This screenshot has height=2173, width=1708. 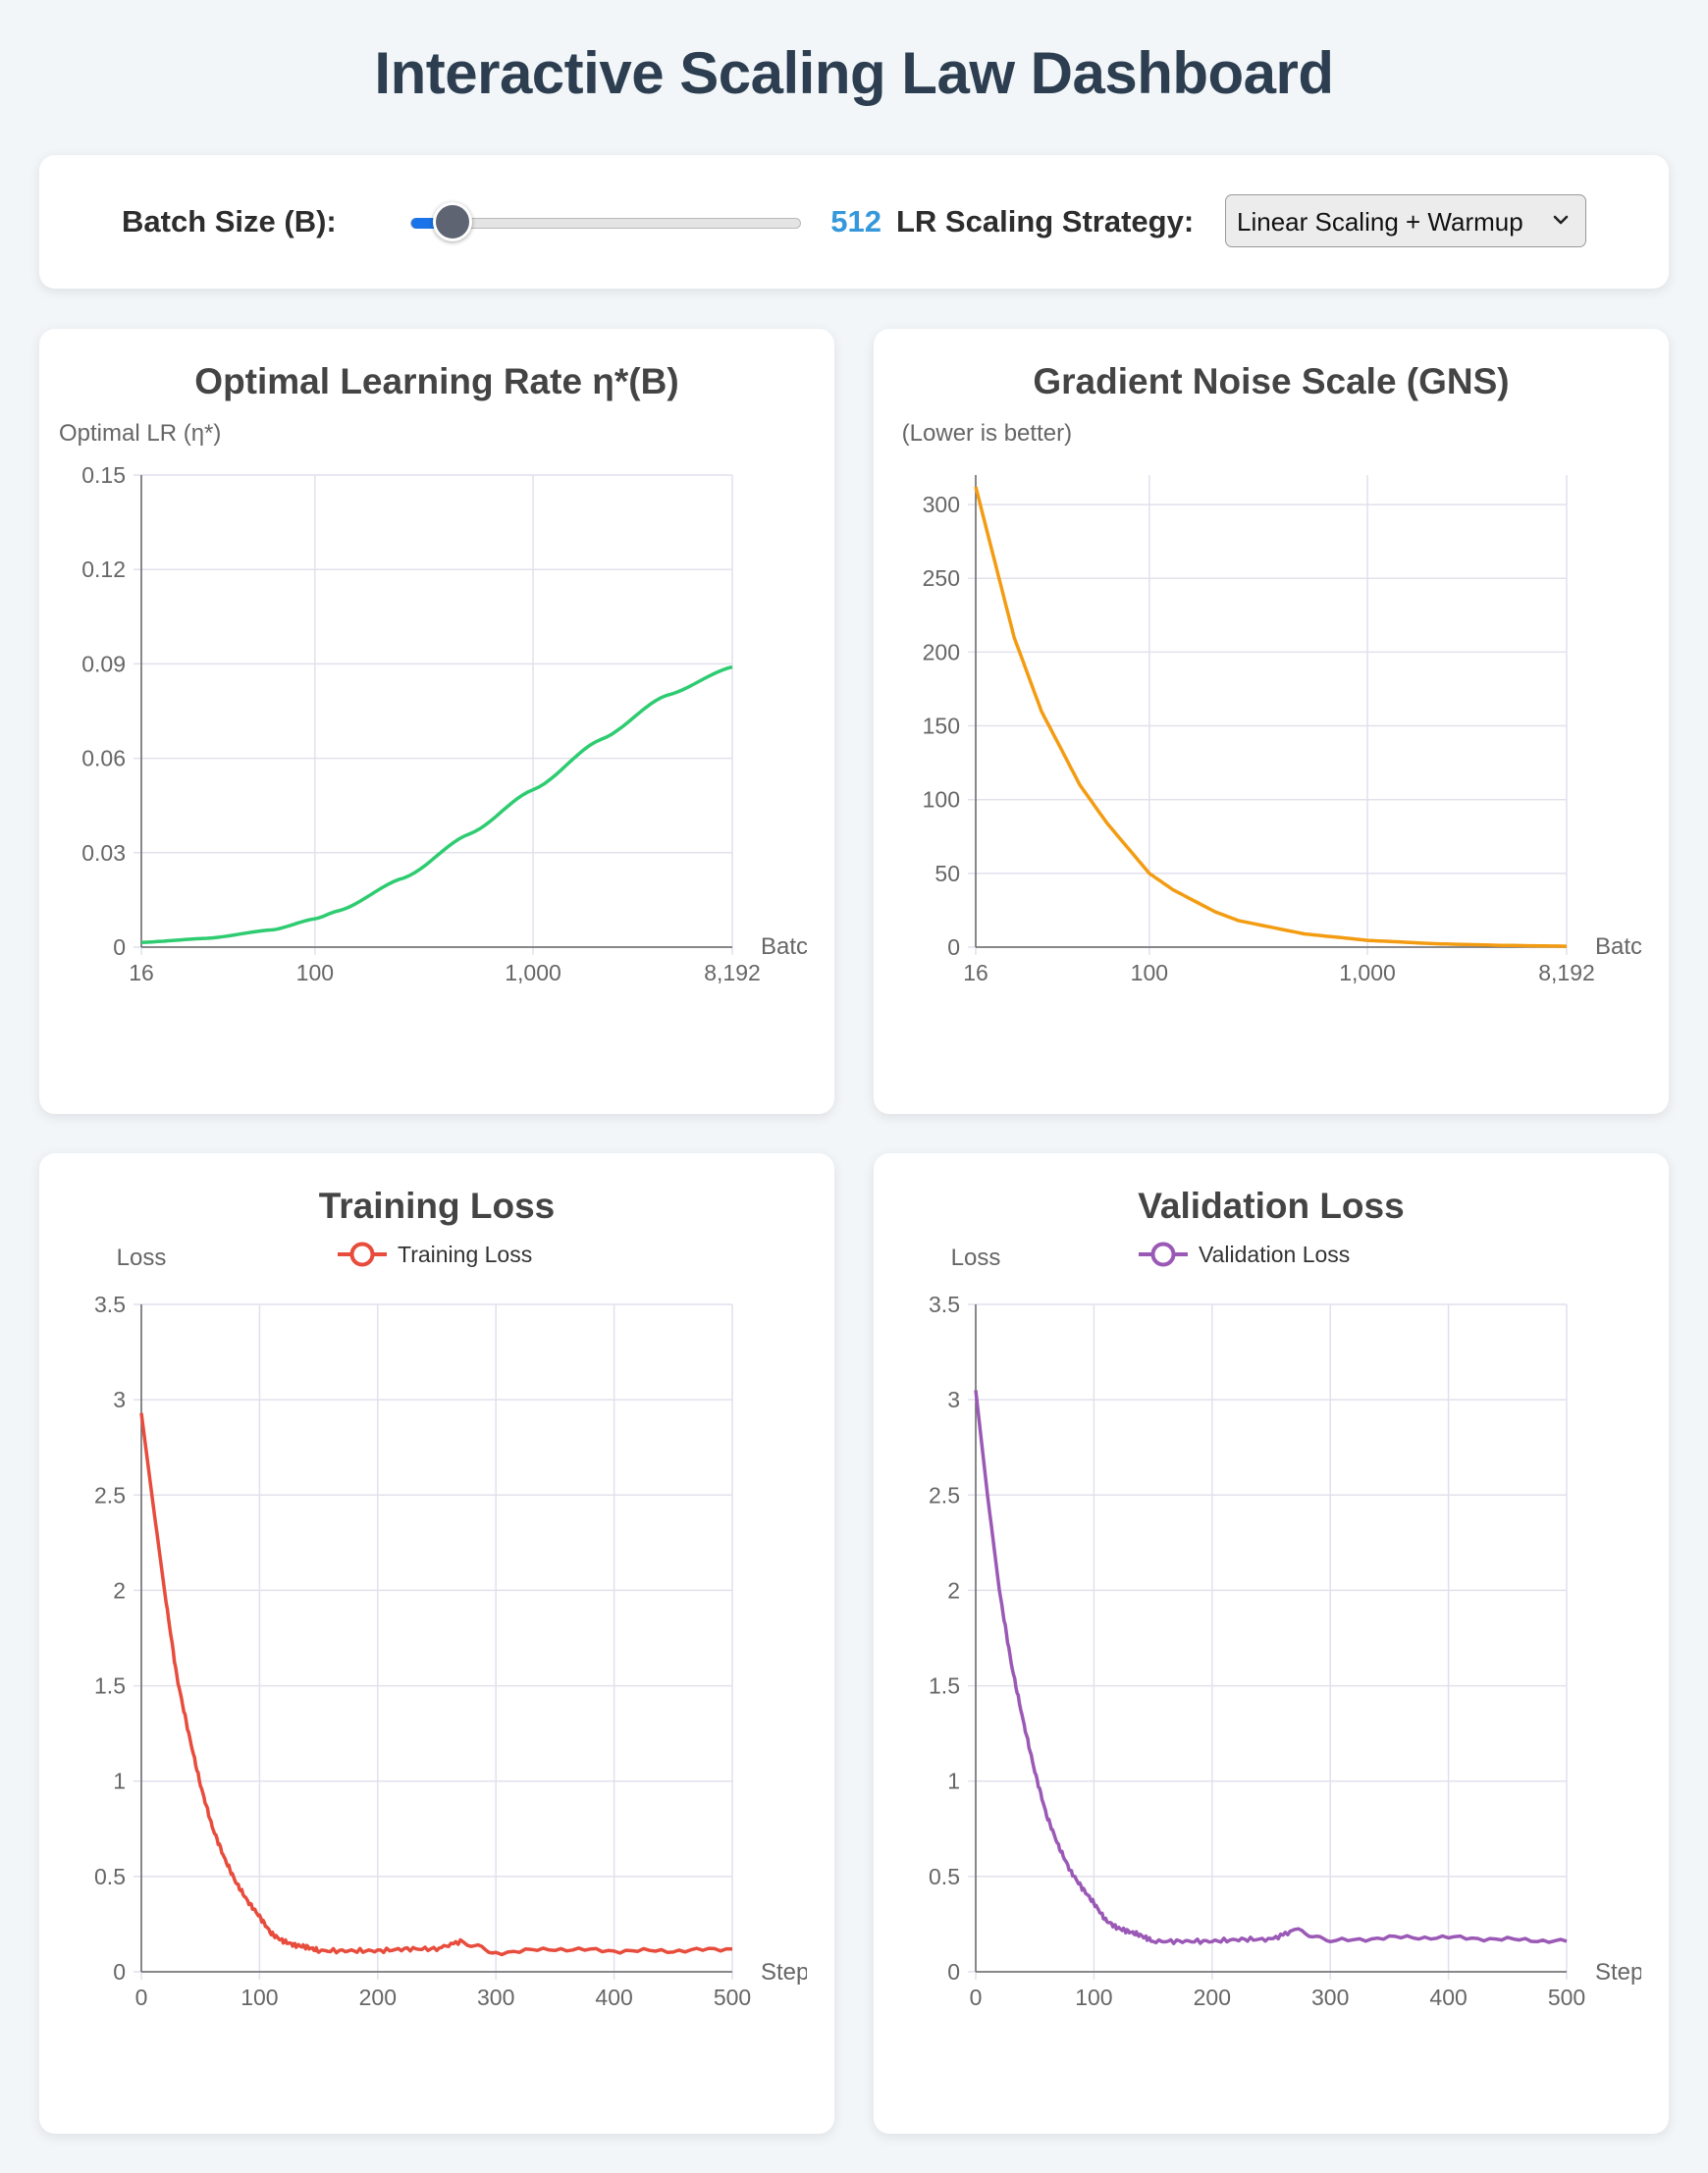 I want to click on validation-loss-legend-label: Validation Loss, so click(x=1274, y=1254).